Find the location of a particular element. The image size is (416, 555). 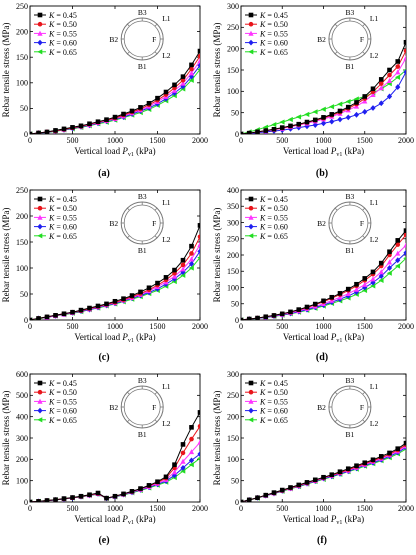

series-line-K-0.55 is located at coordinates (323, 282).